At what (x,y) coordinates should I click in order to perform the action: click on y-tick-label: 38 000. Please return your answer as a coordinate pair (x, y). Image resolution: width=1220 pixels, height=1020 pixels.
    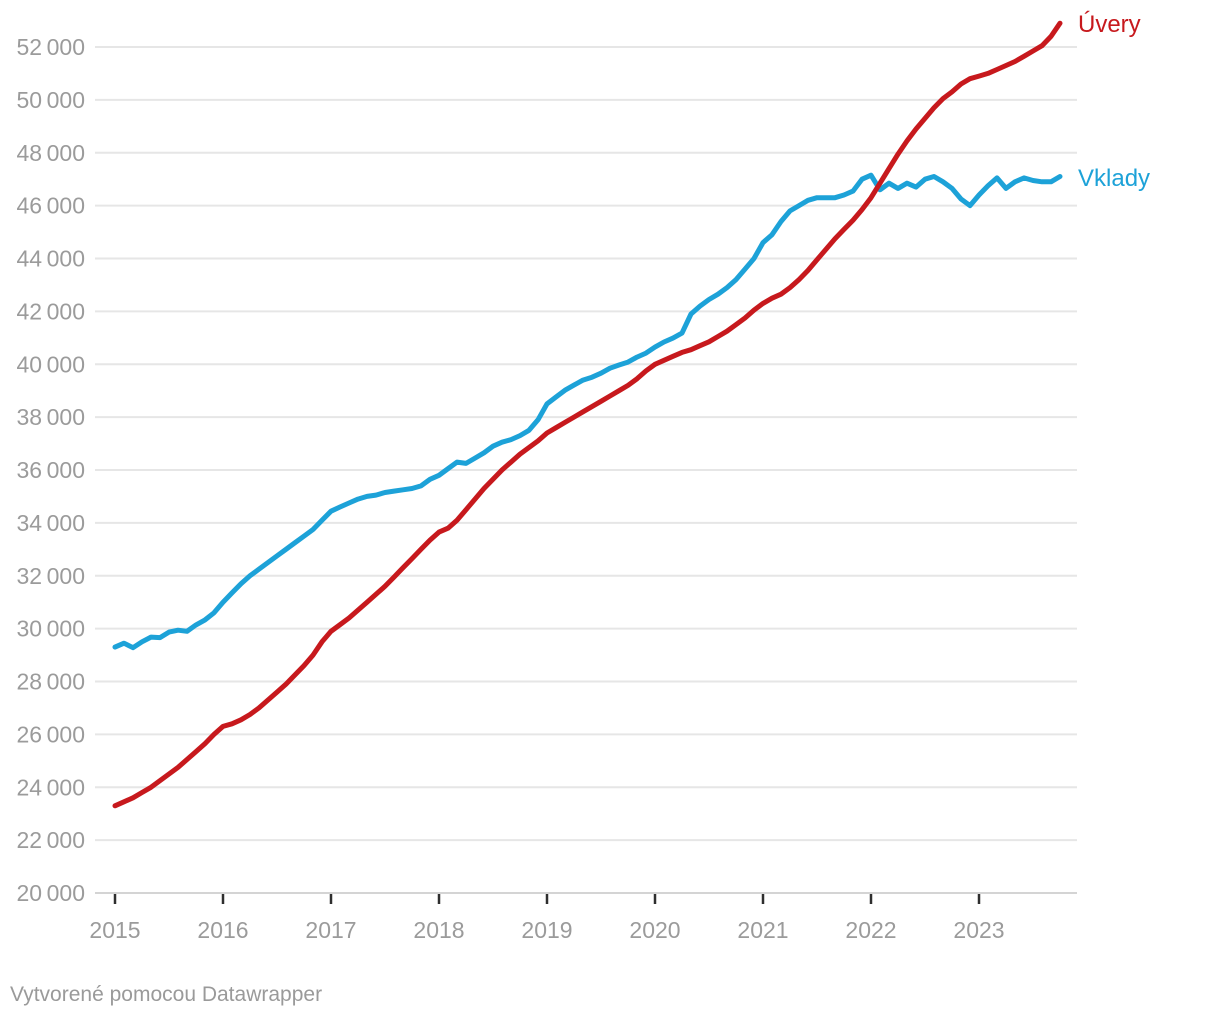
    Looking at the image, I should click on (50, 417).